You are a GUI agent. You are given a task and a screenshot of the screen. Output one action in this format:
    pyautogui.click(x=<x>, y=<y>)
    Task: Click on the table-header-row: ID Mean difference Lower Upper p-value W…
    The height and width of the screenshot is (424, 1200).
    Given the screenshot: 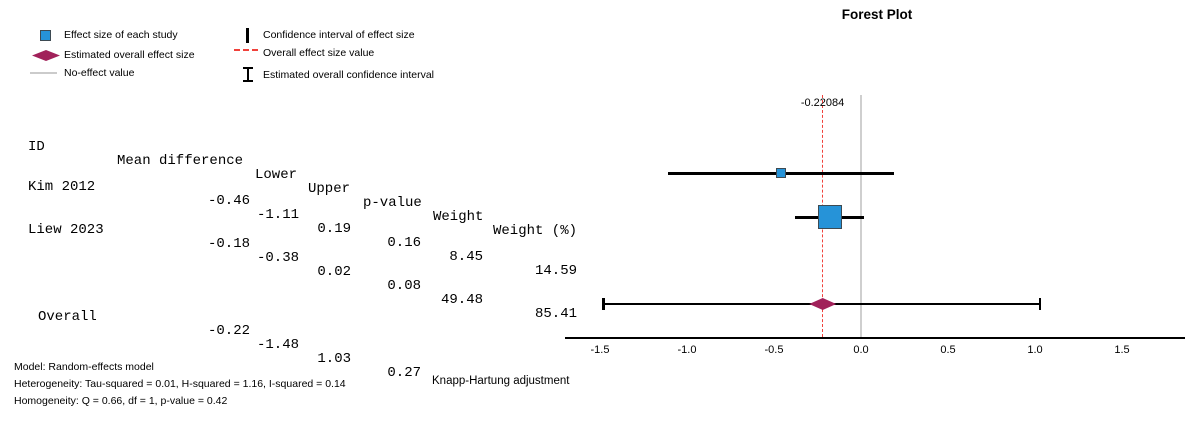 What is the action you would take?
    pyautogui.click(x=300, y=182)
    